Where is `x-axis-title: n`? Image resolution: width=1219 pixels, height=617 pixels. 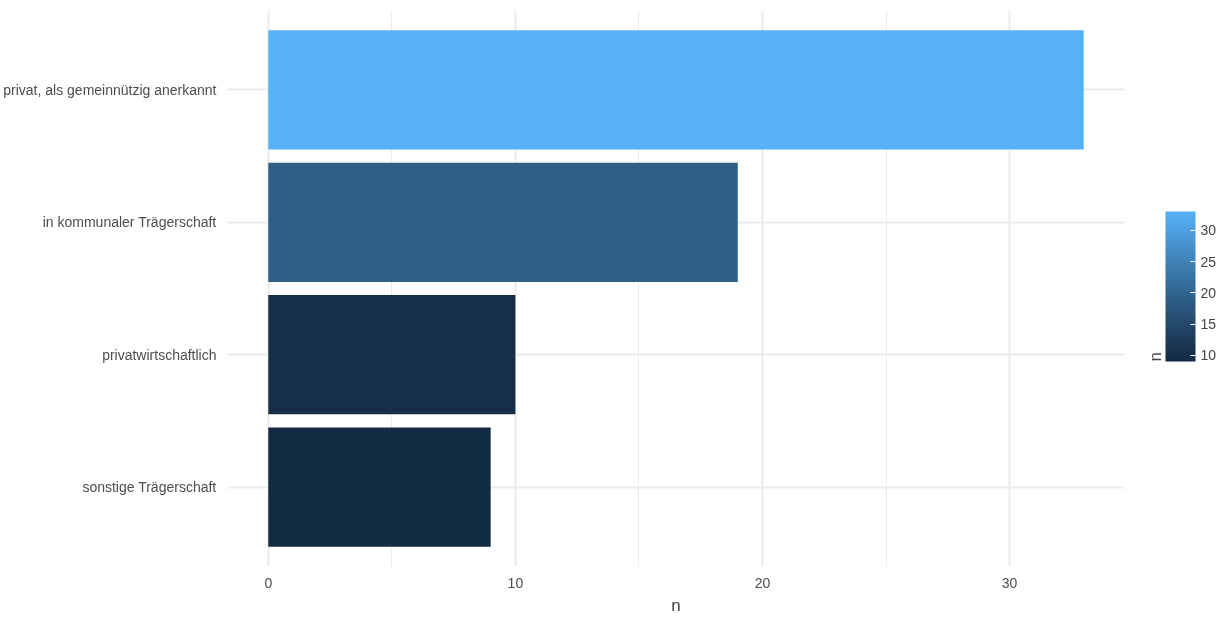
x-axis-title: n is located at coordinates (676, 605).